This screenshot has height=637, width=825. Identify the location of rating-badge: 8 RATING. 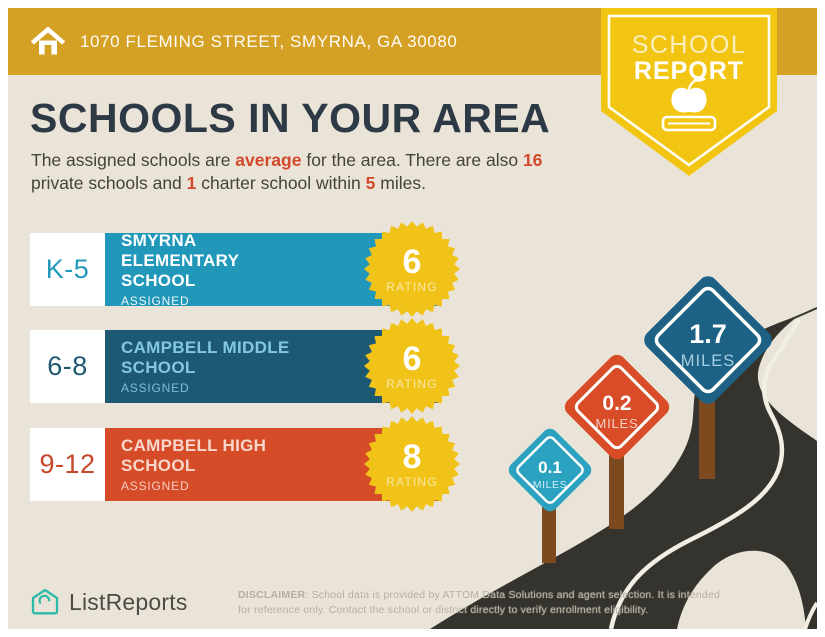
(412, 464).